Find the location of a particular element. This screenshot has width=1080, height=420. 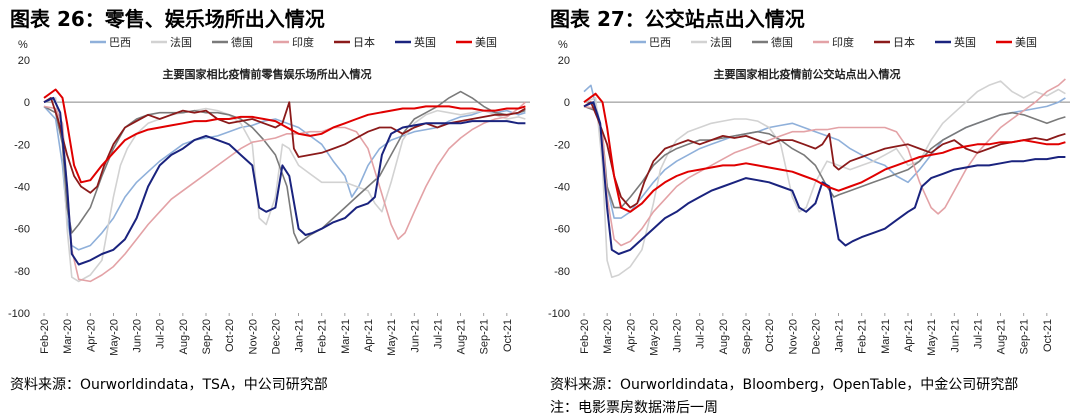

figure-title: 图表 27：公交站点出入情况 is located at coordinates (677, 19).